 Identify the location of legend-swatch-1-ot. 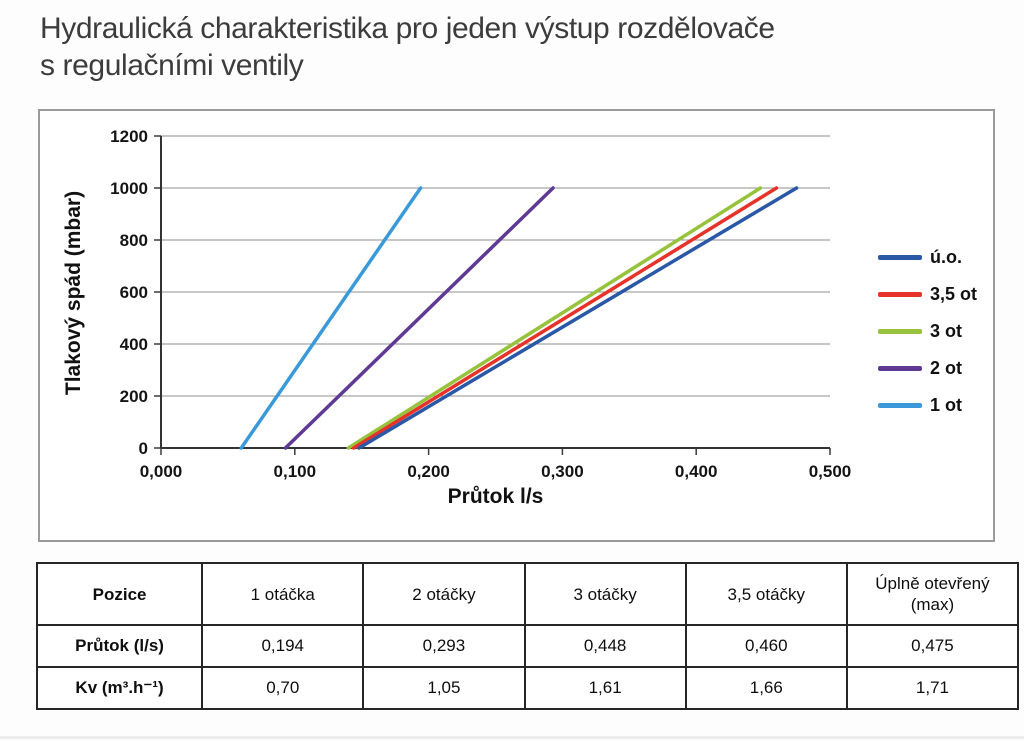
(900, 405).